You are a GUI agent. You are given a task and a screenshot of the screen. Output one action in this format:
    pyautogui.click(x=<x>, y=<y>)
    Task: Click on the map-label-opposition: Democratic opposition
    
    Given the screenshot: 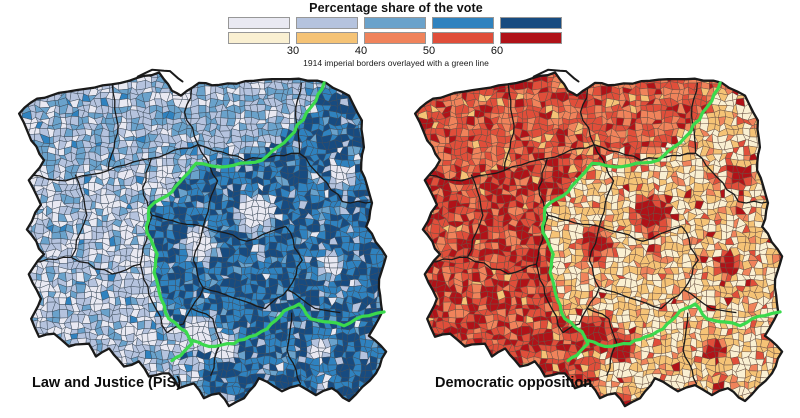 What is the action you would take?
    pyautogui.click(x=514, y=383)
    